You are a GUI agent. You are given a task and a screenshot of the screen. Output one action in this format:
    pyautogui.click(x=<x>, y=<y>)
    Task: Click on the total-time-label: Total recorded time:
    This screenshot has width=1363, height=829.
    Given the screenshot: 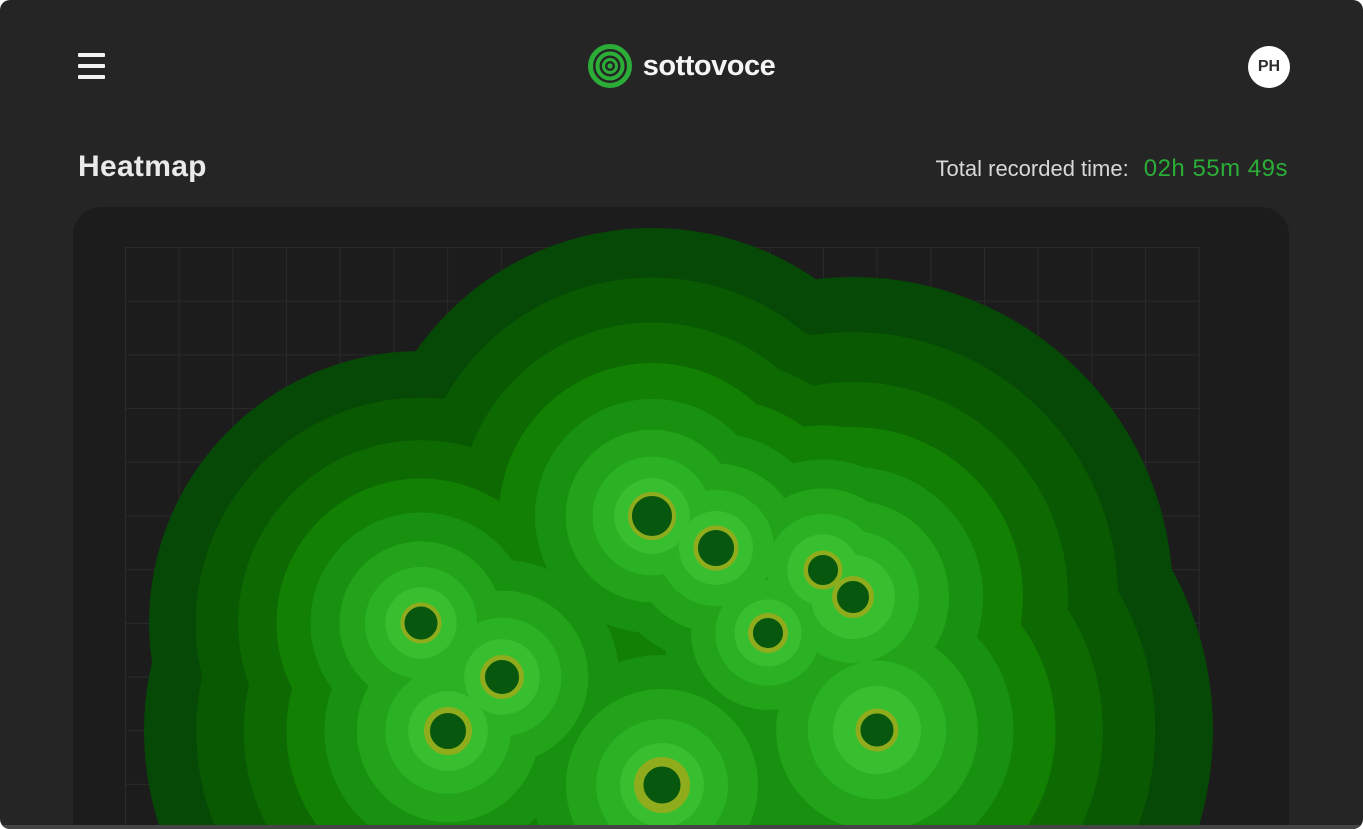 What is the action you would take?
    pyautogui.click(x=1032, y=168)
    